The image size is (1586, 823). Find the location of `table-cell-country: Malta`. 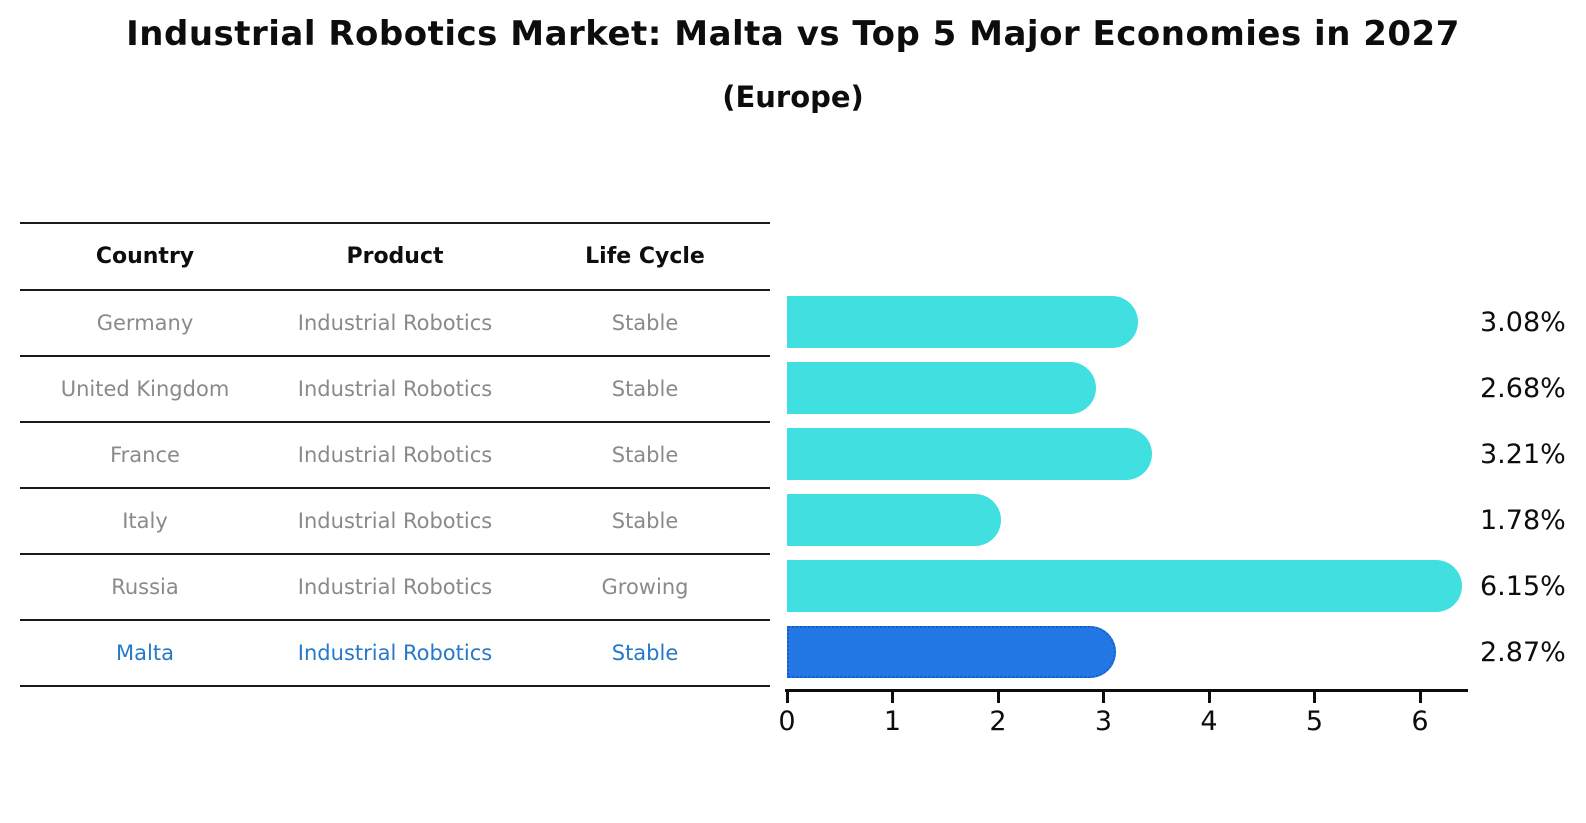

table-cell-country: Malta is located at coordinates (145, 653).